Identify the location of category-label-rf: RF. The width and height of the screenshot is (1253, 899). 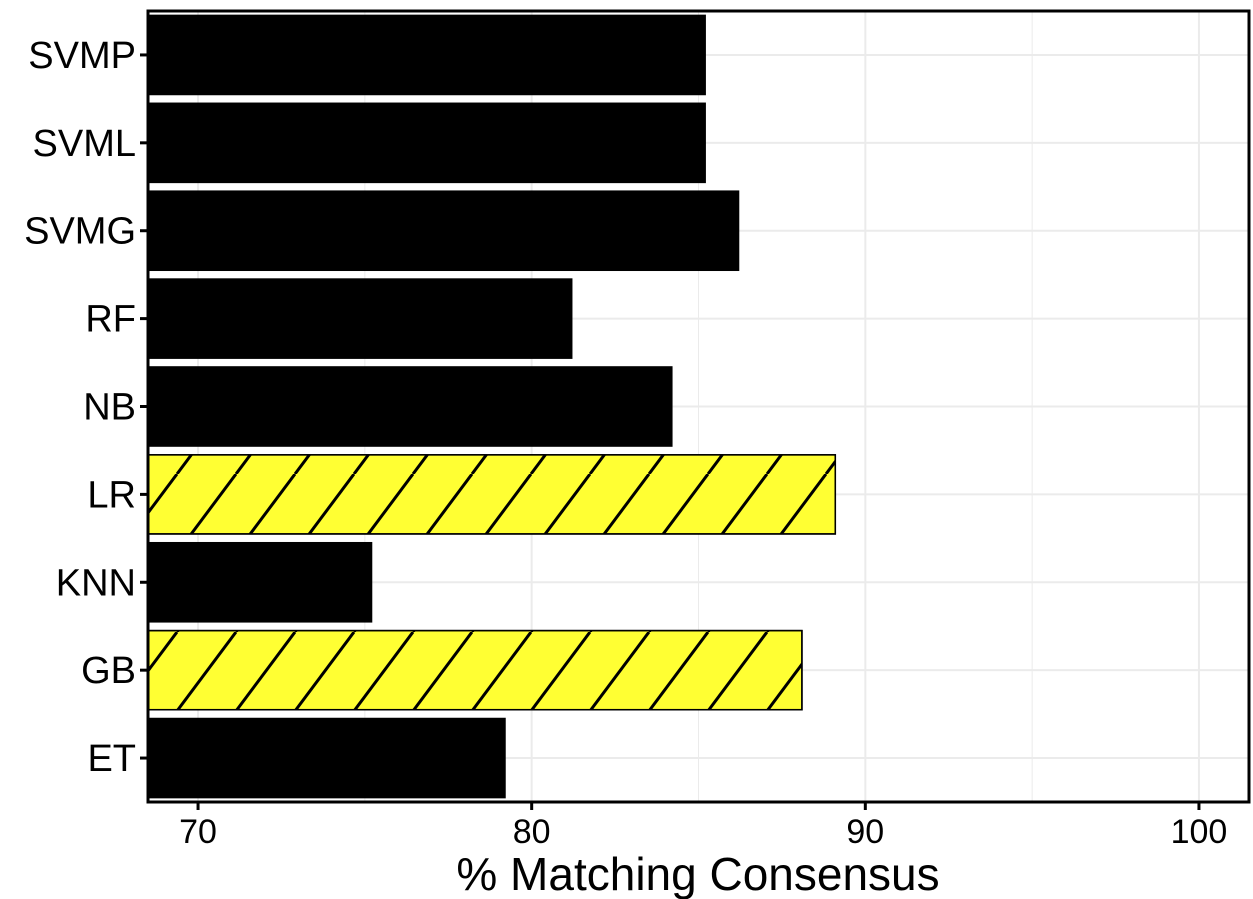
(110, 320).